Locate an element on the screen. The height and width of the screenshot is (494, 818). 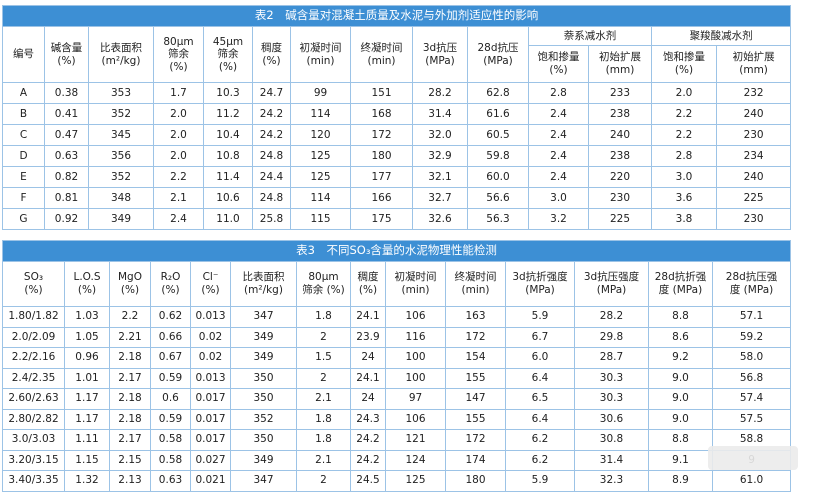
table-cell: 177 is located at coordinates (381, 177).